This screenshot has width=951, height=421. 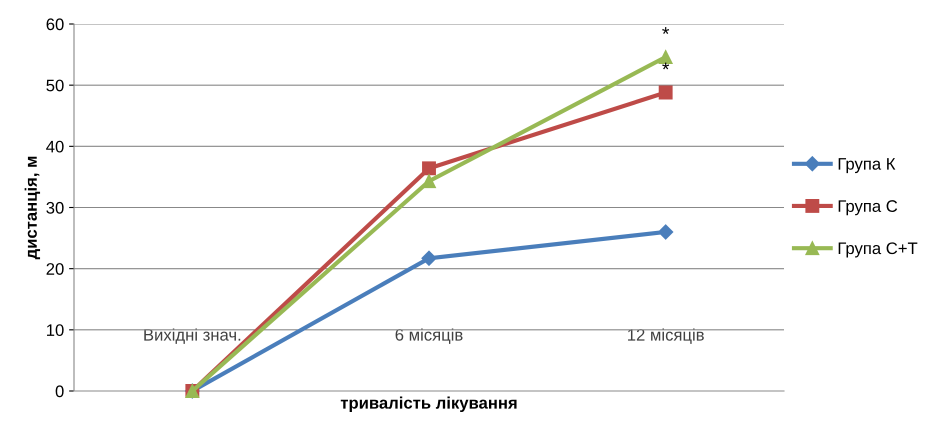 I want to click on y-tick-label: 10, so click(x=55, y=330).